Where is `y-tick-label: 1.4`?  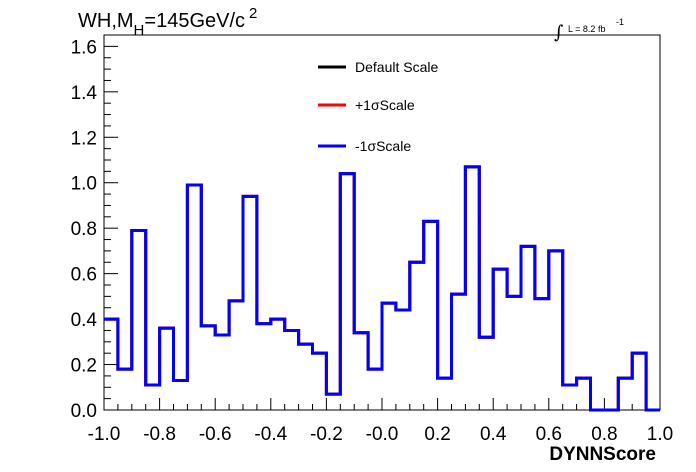
y-tick-label: 1.4 is located at coordinates (84, 93).